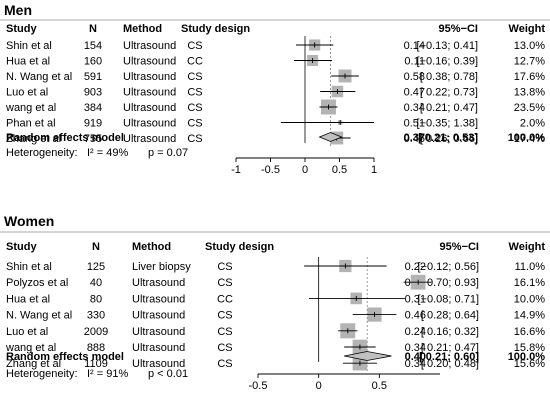 This screenshot has height=420, width=550. Describe the element at coordinates (529, 108) in the screenshot. I see `men-study-weight: 23.5%` at that location.